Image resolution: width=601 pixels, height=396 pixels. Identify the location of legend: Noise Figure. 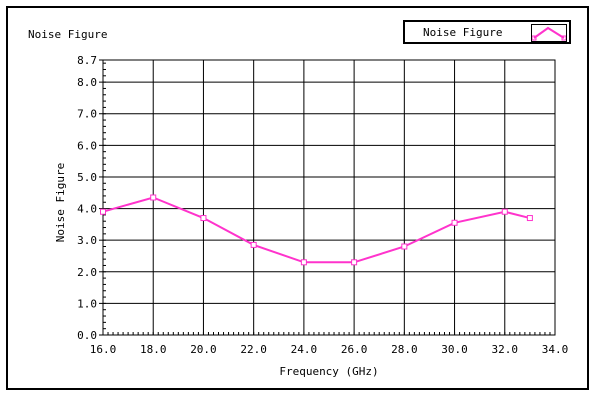
(487, 32).